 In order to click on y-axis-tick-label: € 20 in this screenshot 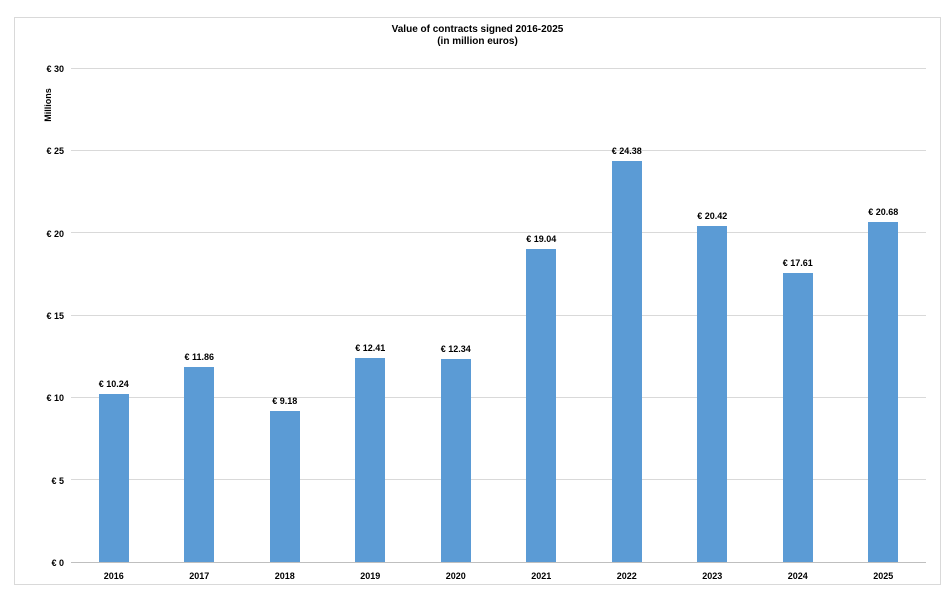, I will do `click(55, 233)`.